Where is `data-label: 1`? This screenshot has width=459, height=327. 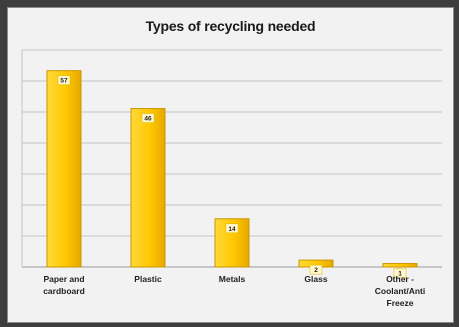 data-label: 1 is located at coordinates (400, 274).